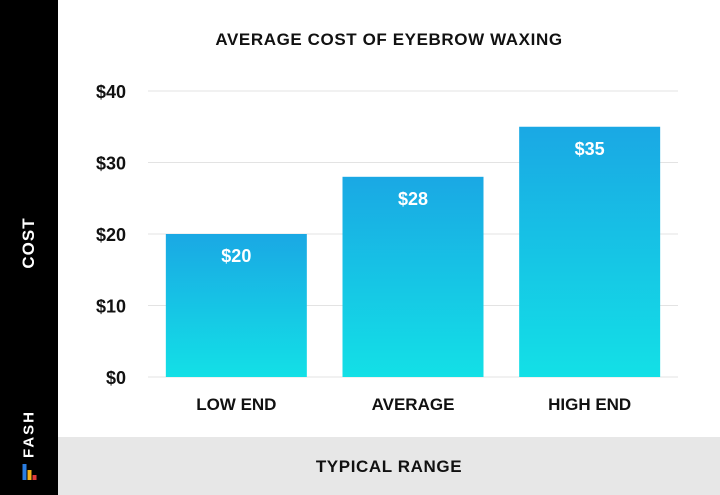 Image resolution: width=720 pixels, height=495 pixels. I want to click on x-tick-label: AVERAGE, so click(413, 404).